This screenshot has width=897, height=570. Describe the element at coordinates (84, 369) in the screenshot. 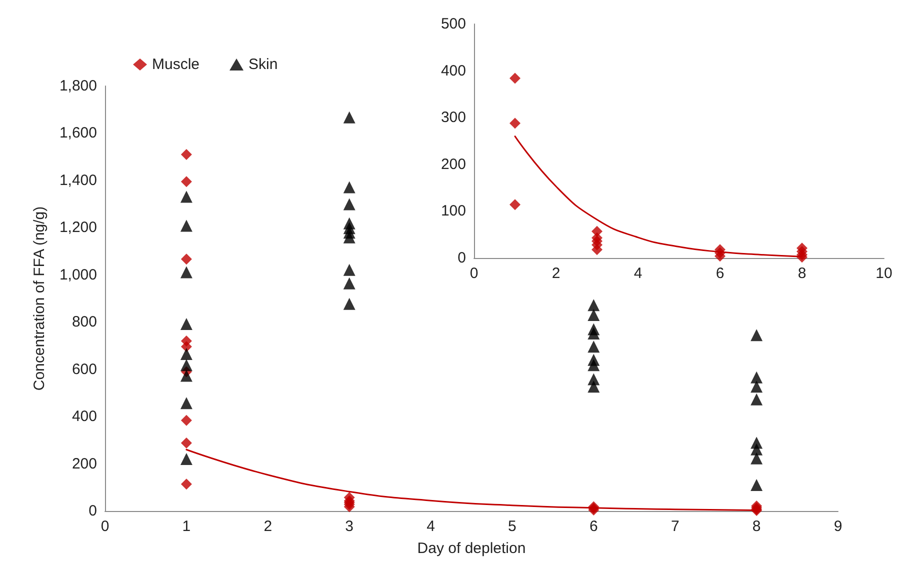

I see `y-tick-label: 600` at that location.